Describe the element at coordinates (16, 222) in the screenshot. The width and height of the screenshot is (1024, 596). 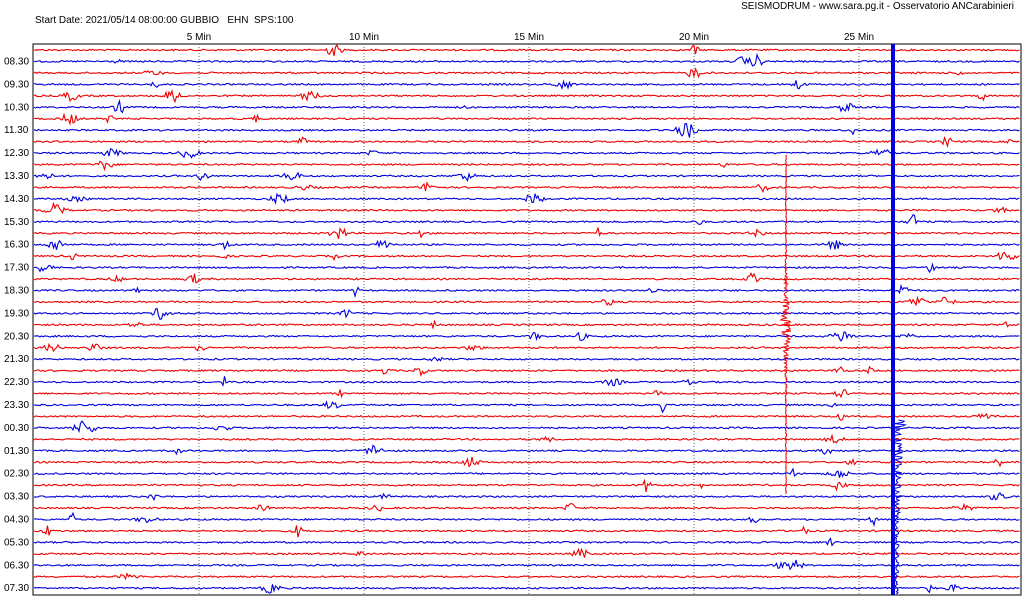
I see `row-label: 15.30` at that location.